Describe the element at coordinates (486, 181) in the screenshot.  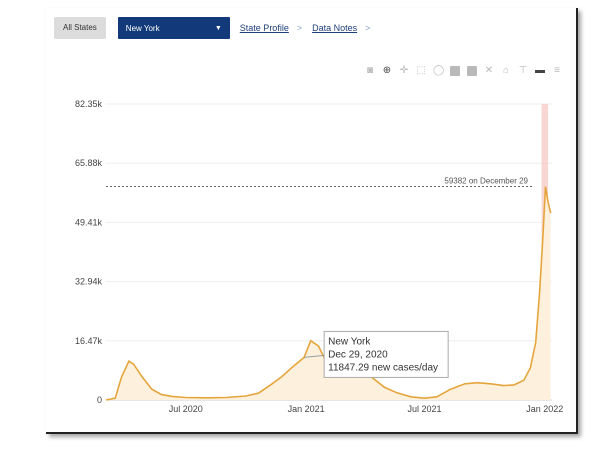
I see `max-annotation: 59382 on December 29` at that location.